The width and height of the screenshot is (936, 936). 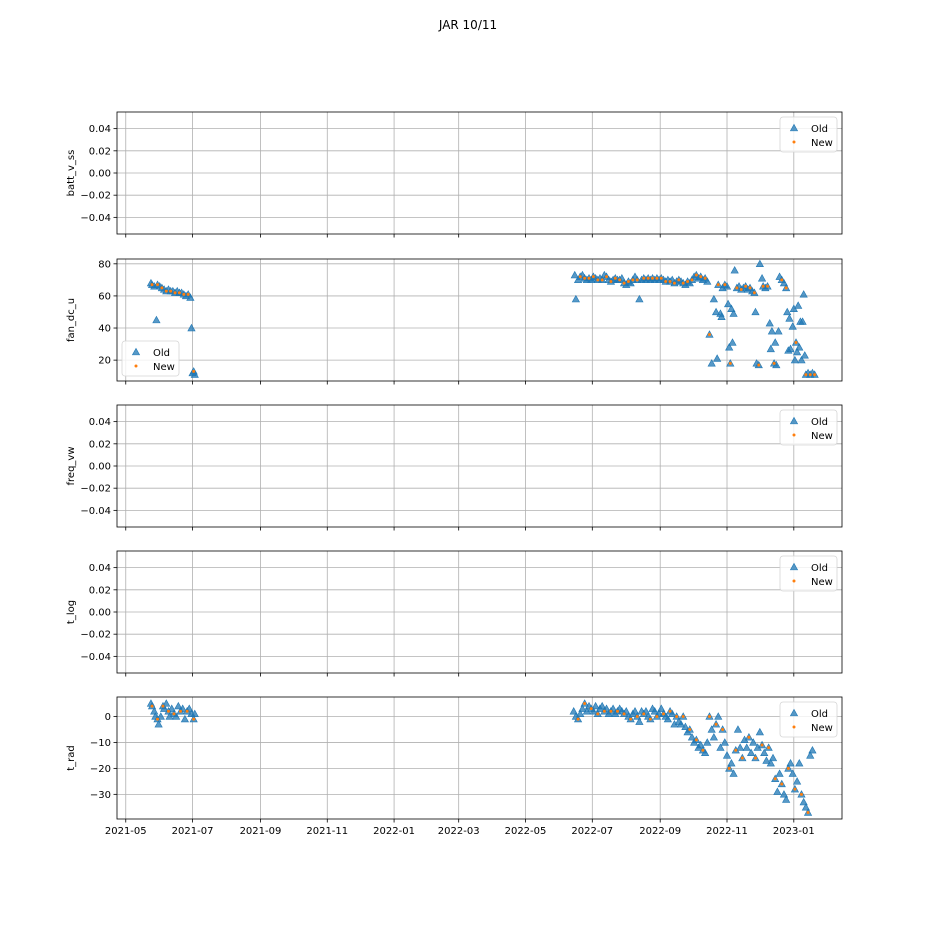 I want to click on x-tick-label: 2022-05, so click(x=526, y=831).